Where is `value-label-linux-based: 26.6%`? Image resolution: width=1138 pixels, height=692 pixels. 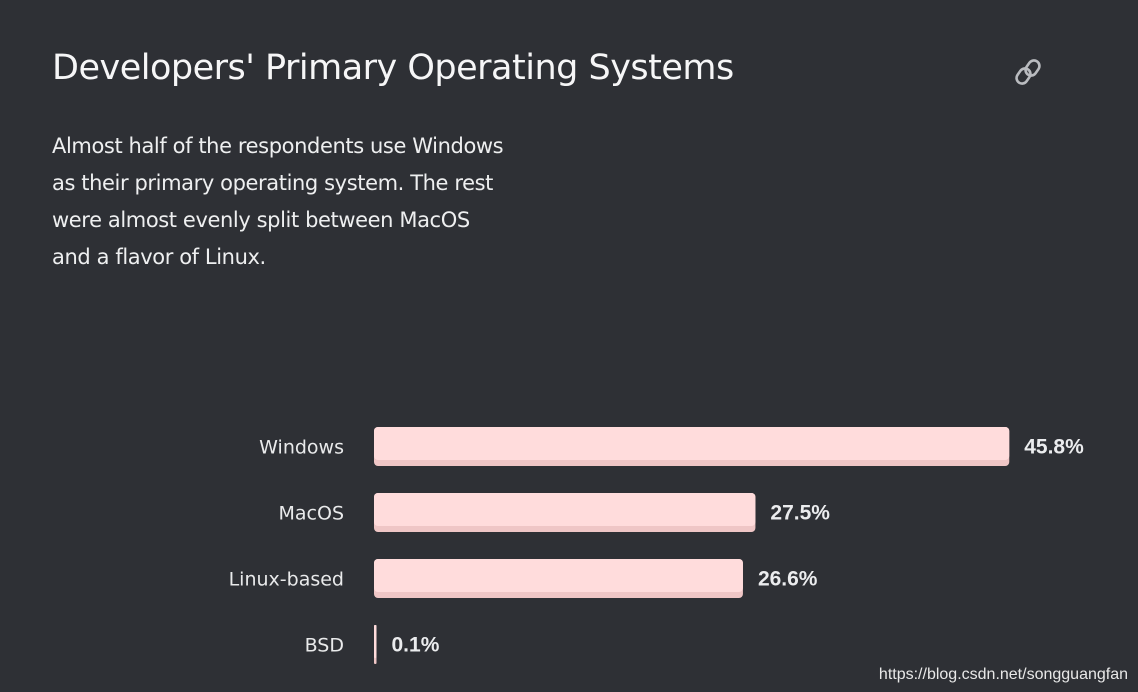
value-label-linux-based: 26.6% is located at coordinates (788, 579).